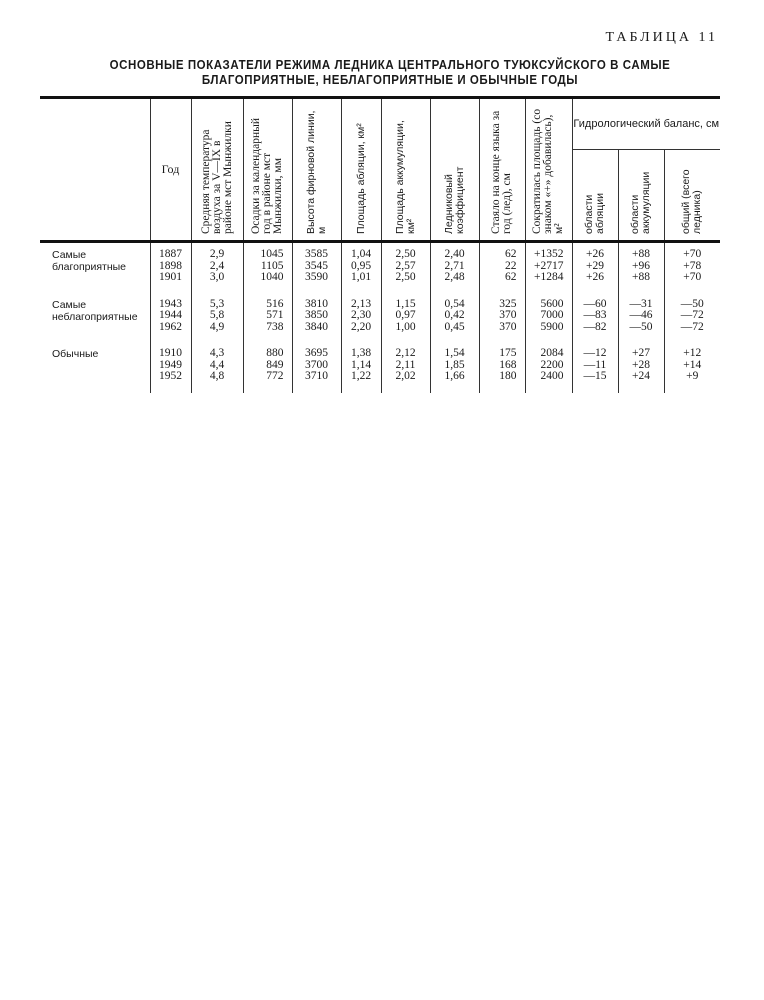 The image size is (764, 1000). I want to click on column-temp: 2,9 2,4 3,0, so click(217, 267).